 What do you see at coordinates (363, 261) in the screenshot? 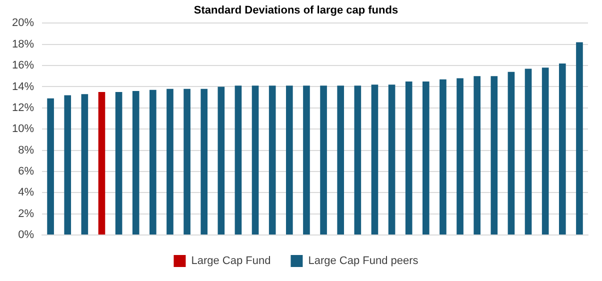
I see `legend-label: Large Cap Fund peers` at bounding box center [363, 261].